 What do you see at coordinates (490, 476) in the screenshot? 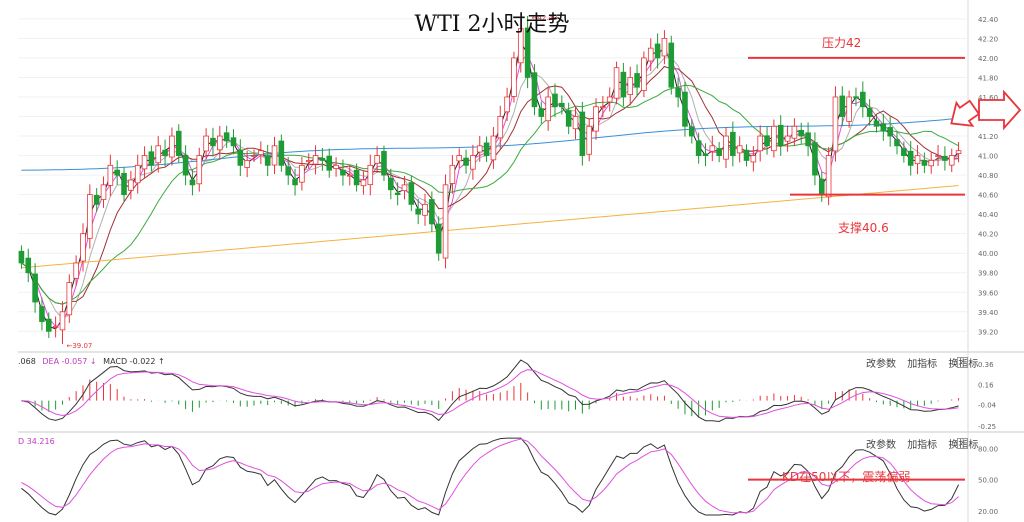
I see `kd-k-line` at bounding box center [490, 476].